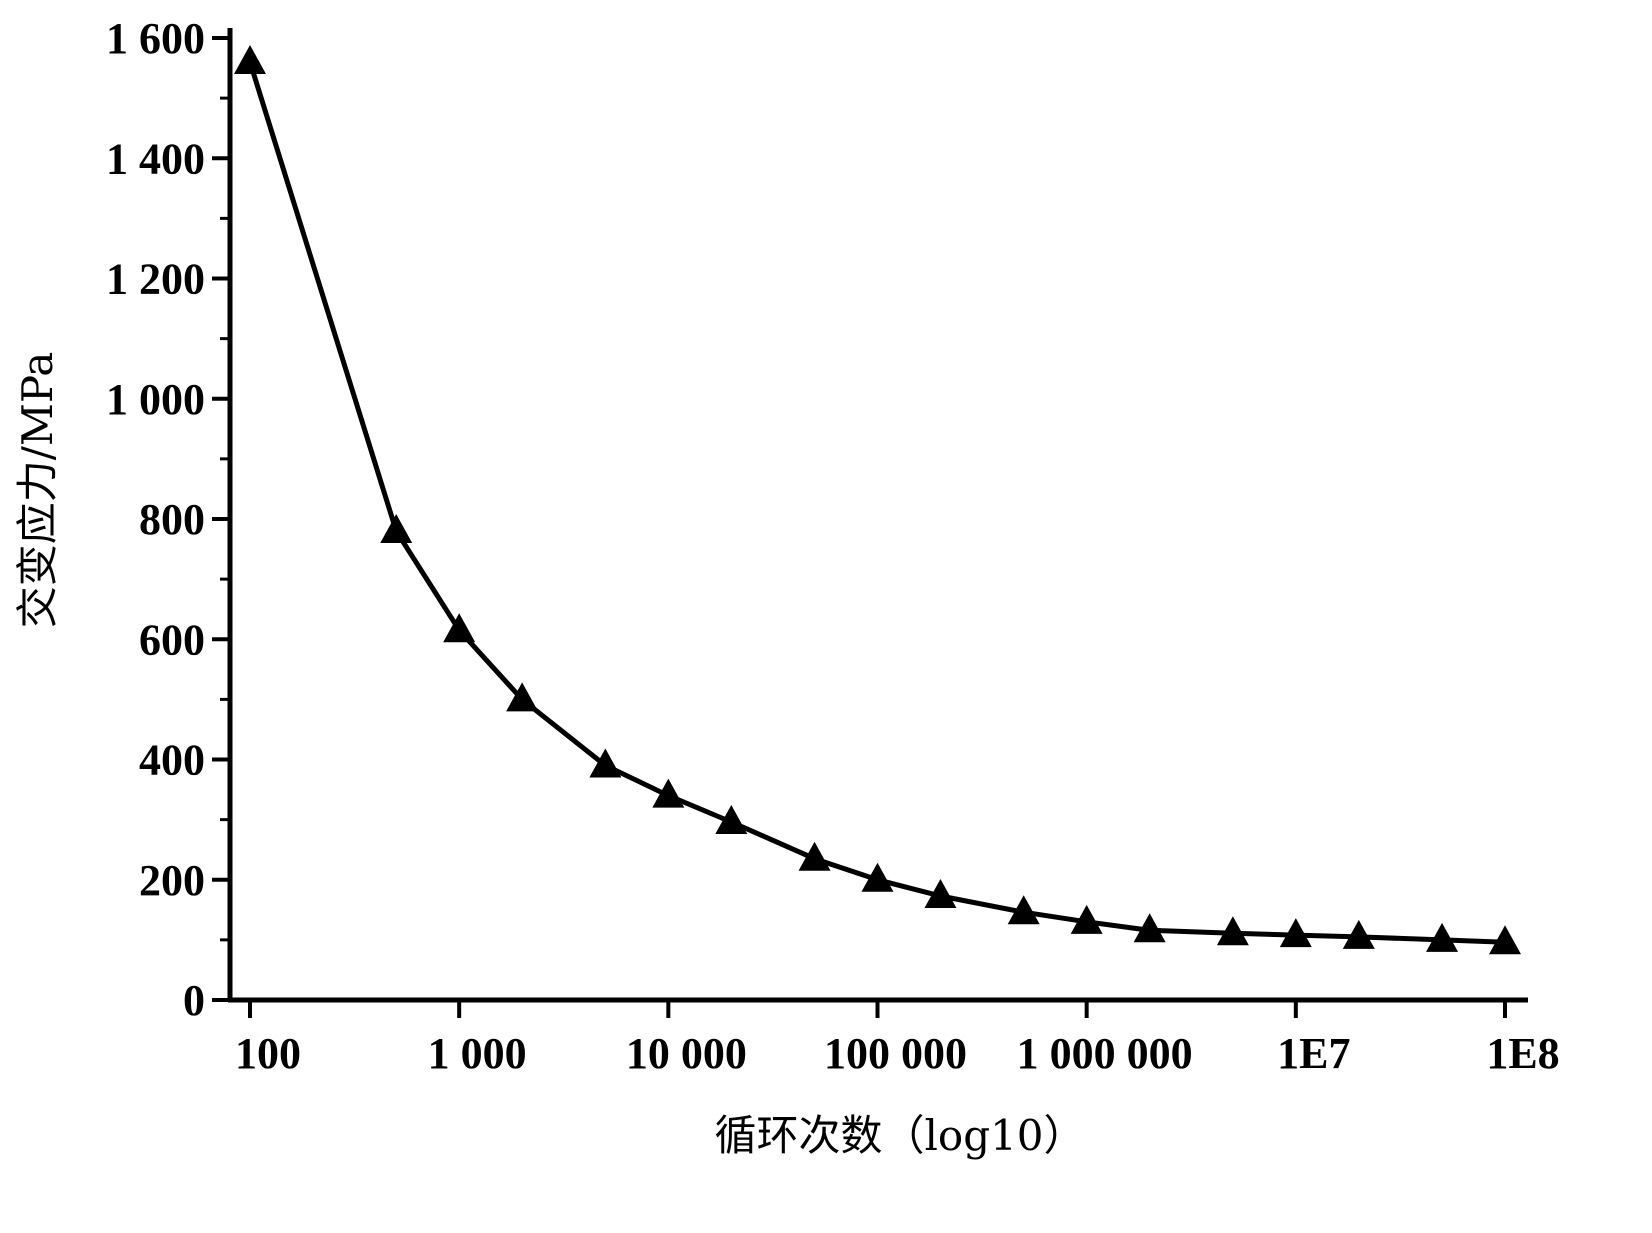 This screenshot has width=1652, height=1233. I want to click on y-tick-label: 800, so click(172, 519).